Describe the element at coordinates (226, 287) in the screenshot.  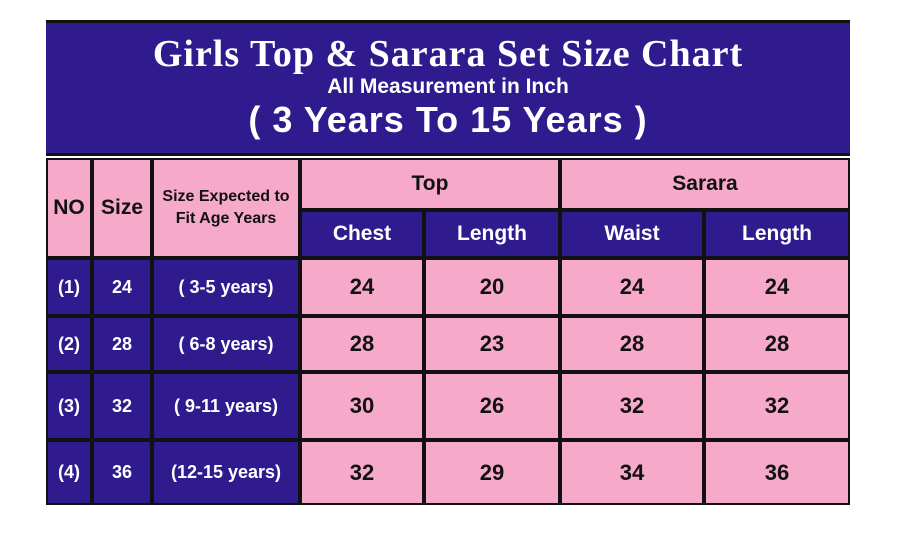
I see `cell-age: ( 3-5 years)` at that location.